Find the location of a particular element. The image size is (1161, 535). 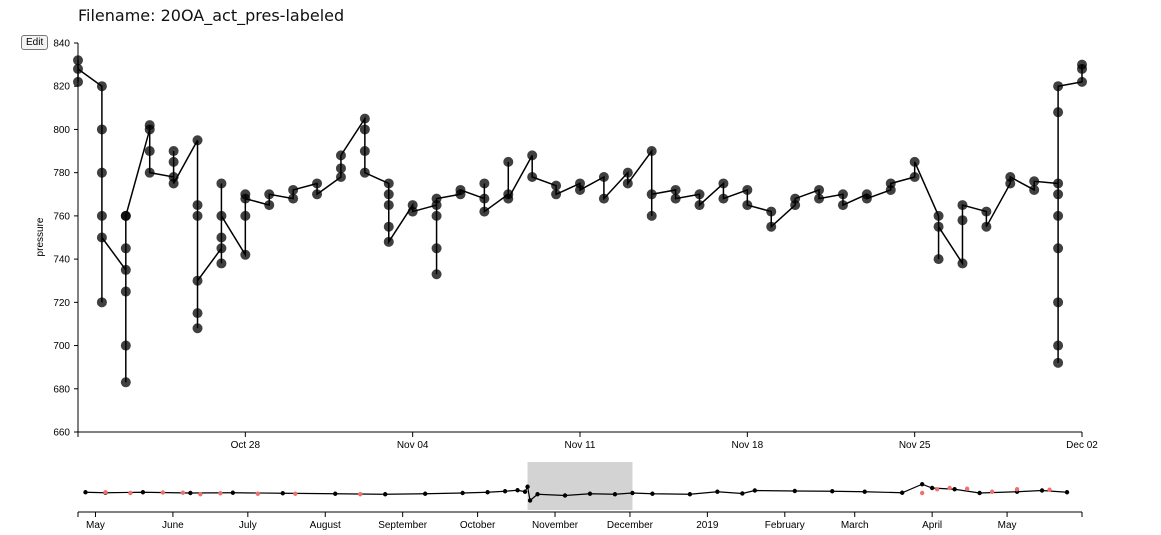

brush-selection is located at coordinates (580, 486).